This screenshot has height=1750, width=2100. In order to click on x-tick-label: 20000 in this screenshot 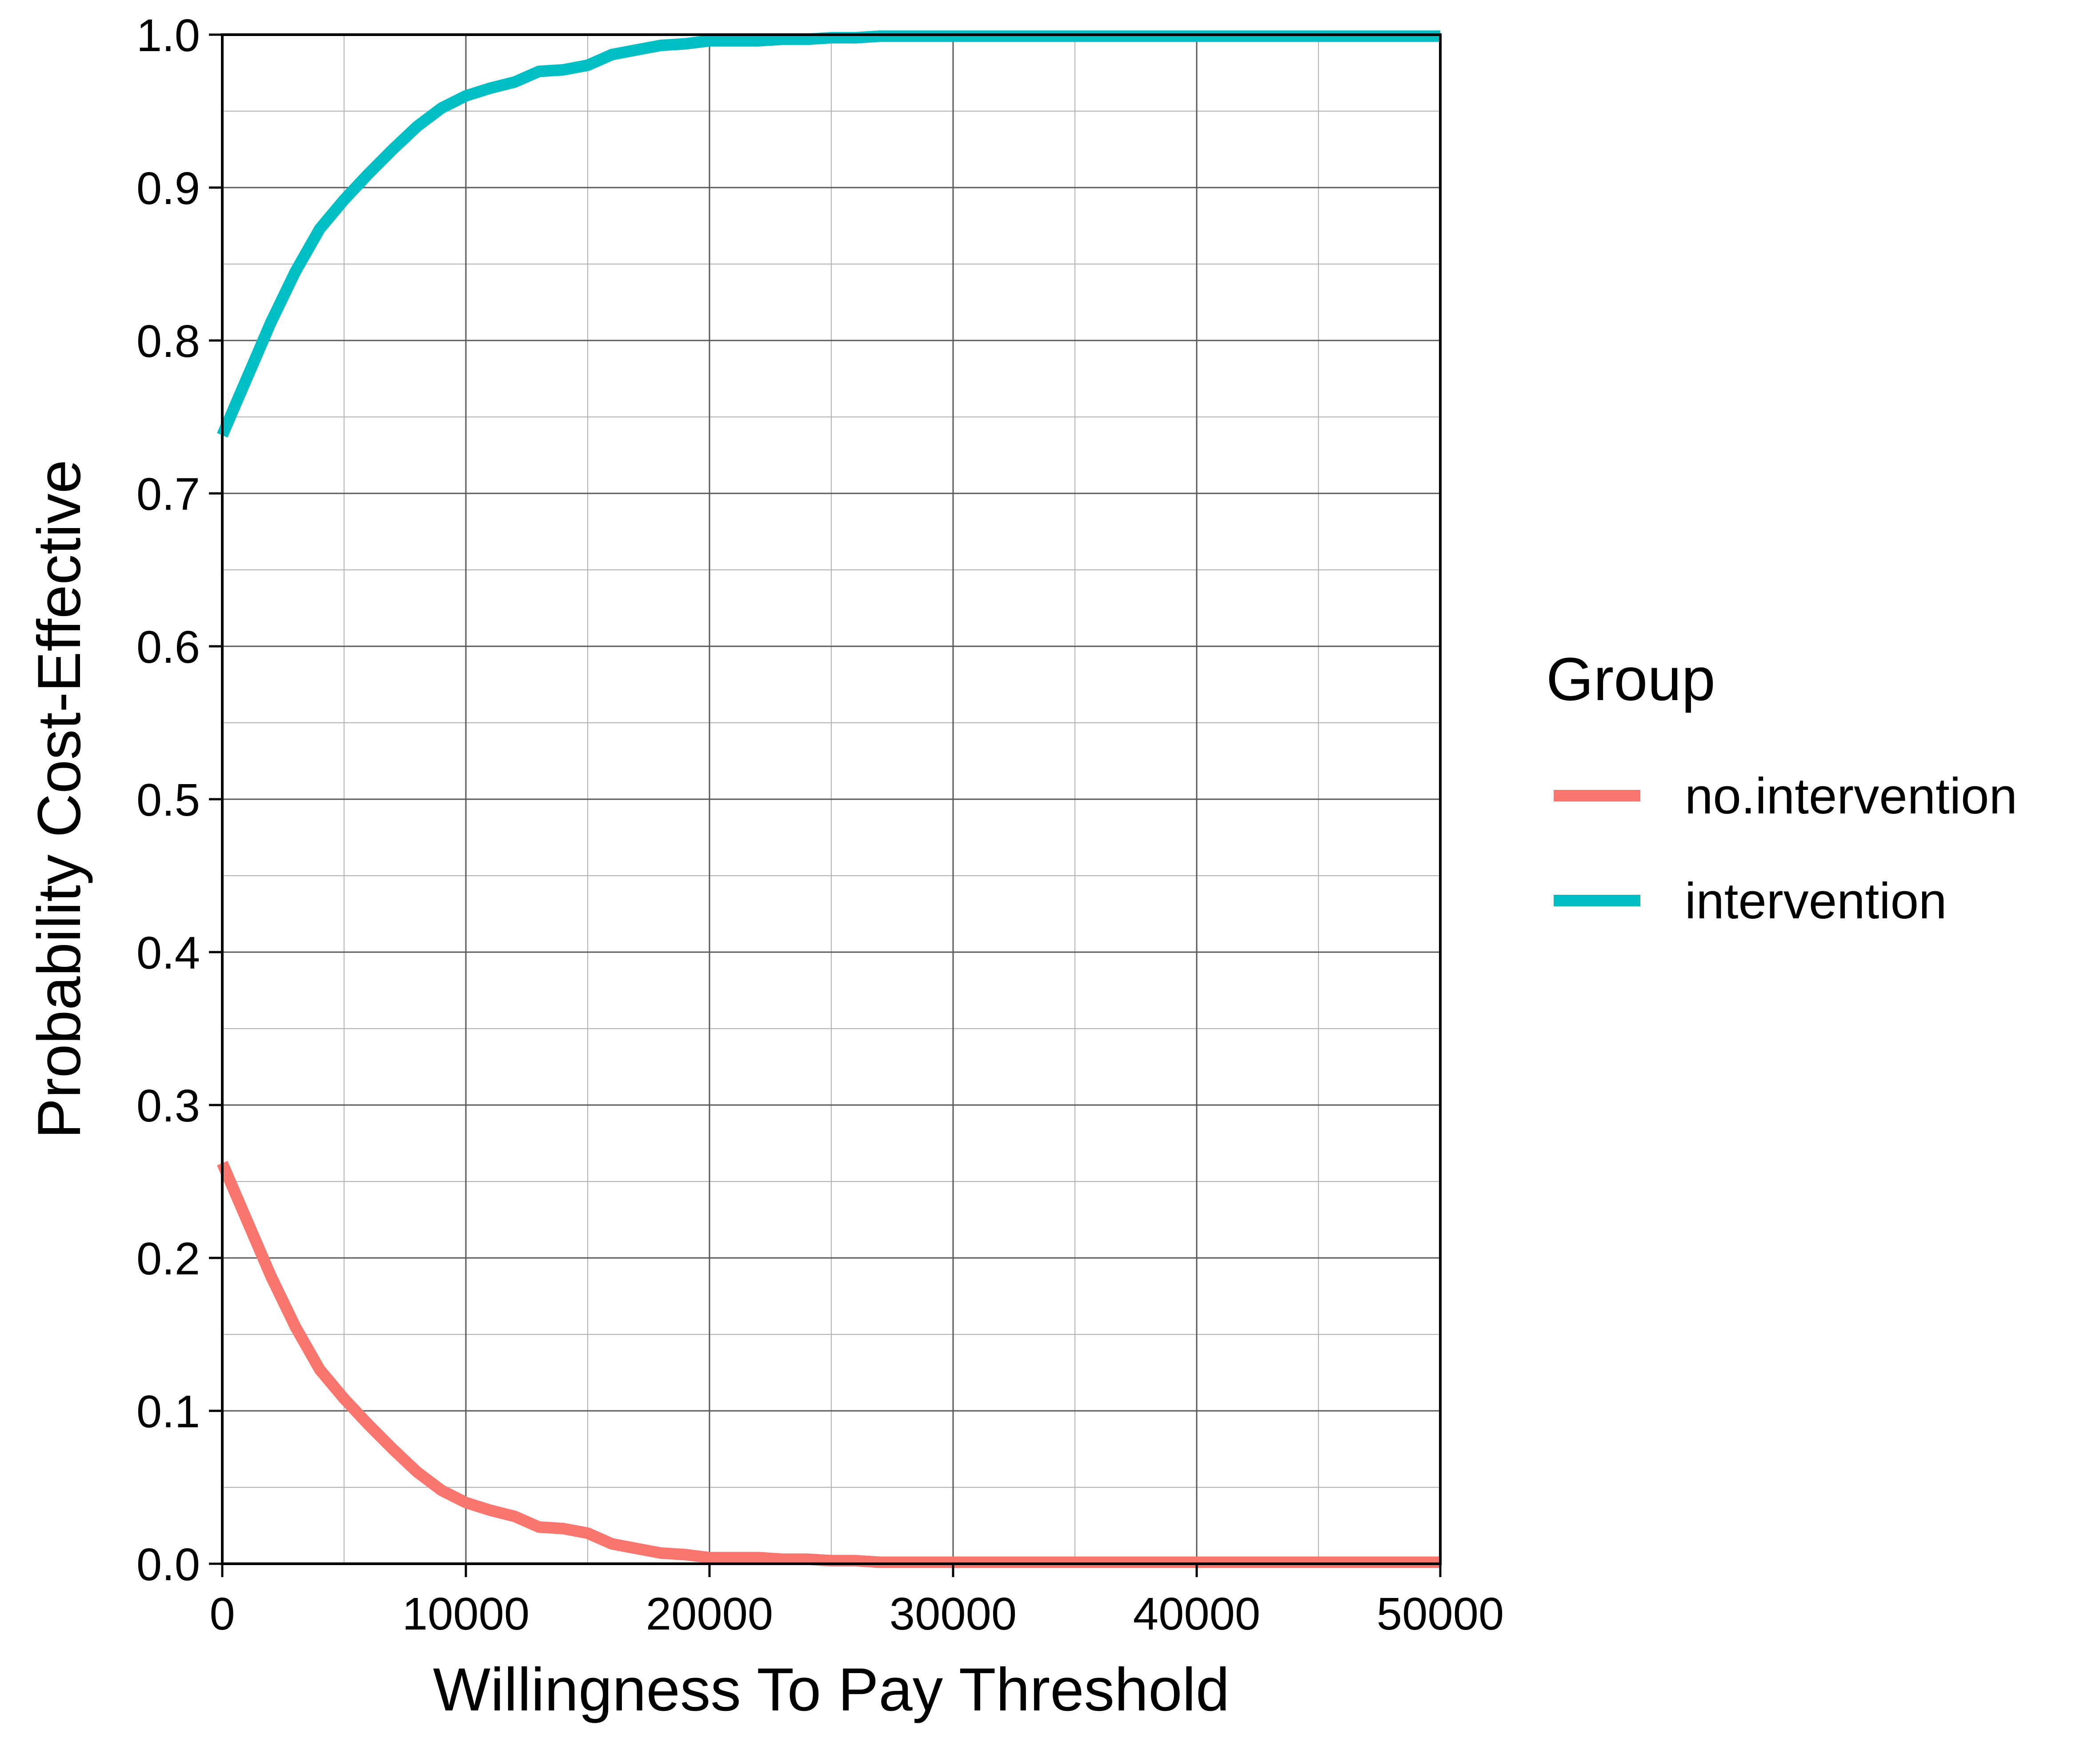, I will do `click(709, 1613)`.